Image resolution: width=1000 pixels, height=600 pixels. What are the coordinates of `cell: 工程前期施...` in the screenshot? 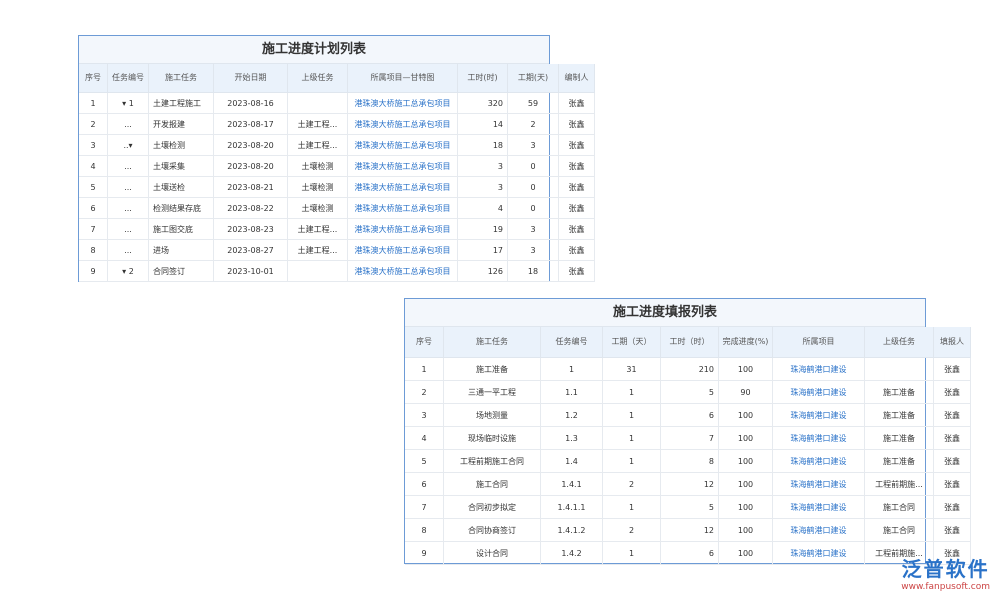 It's located at (899, 484).